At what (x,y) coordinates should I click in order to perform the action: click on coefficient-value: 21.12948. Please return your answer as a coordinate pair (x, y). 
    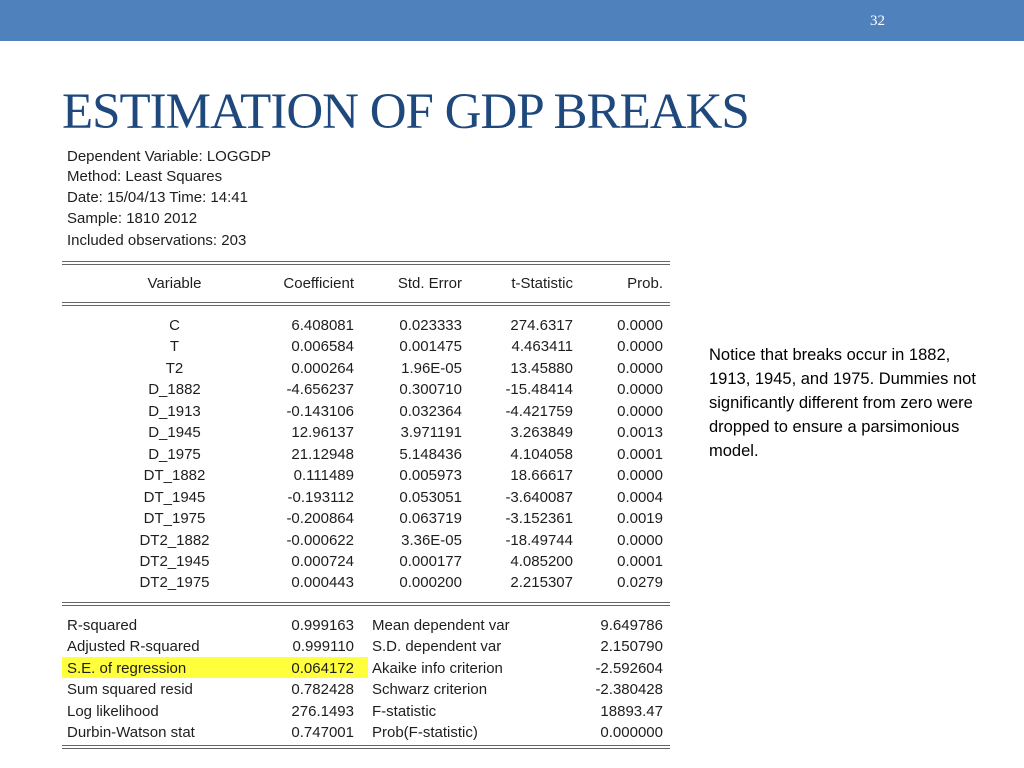
    Looking at the image, I should click on (322, 454).